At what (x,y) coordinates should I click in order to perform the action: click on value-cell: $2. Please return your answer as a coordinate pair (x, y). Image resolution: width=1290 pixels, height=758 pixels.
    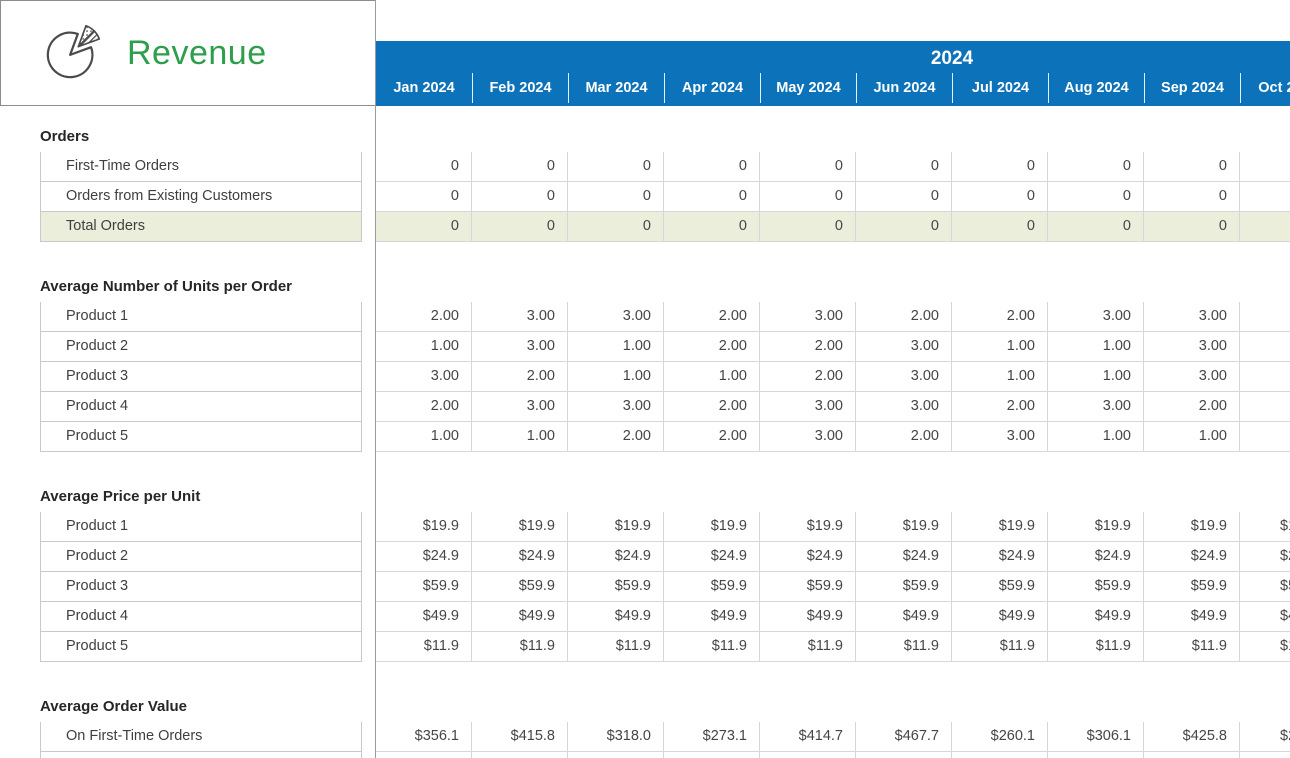
    Looking at the image, I should click on (1265, 737).